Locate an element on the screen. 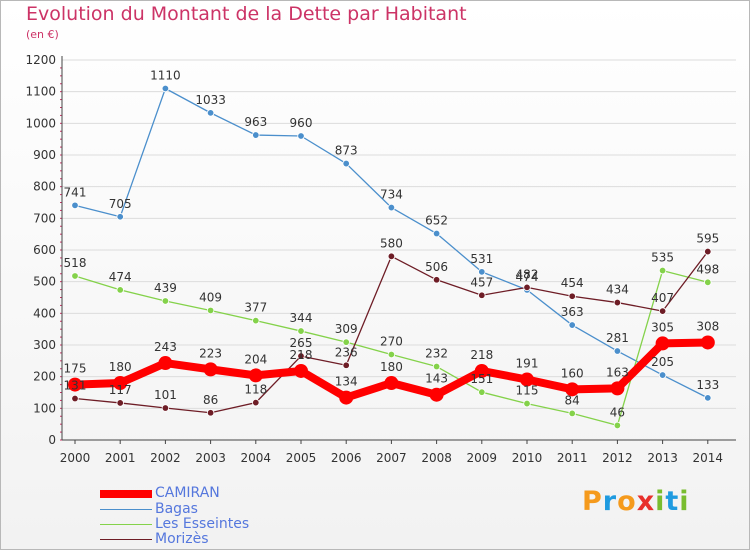  data-label: 191 is located at coordinates (527, 364).